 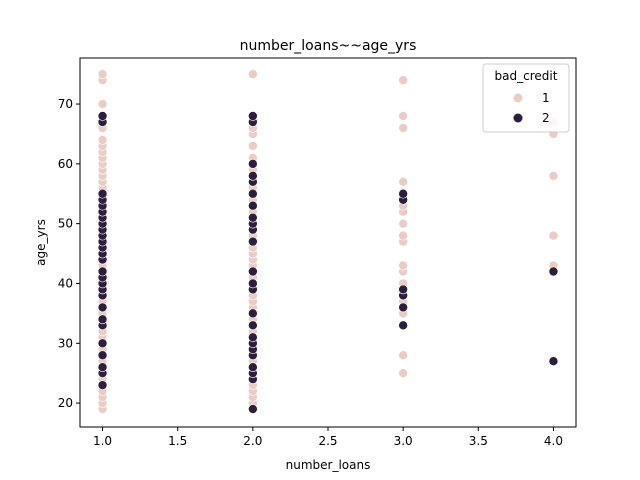 I want to click on chart-title: number_loans~~age_yrs, so click(x=328, y=46).